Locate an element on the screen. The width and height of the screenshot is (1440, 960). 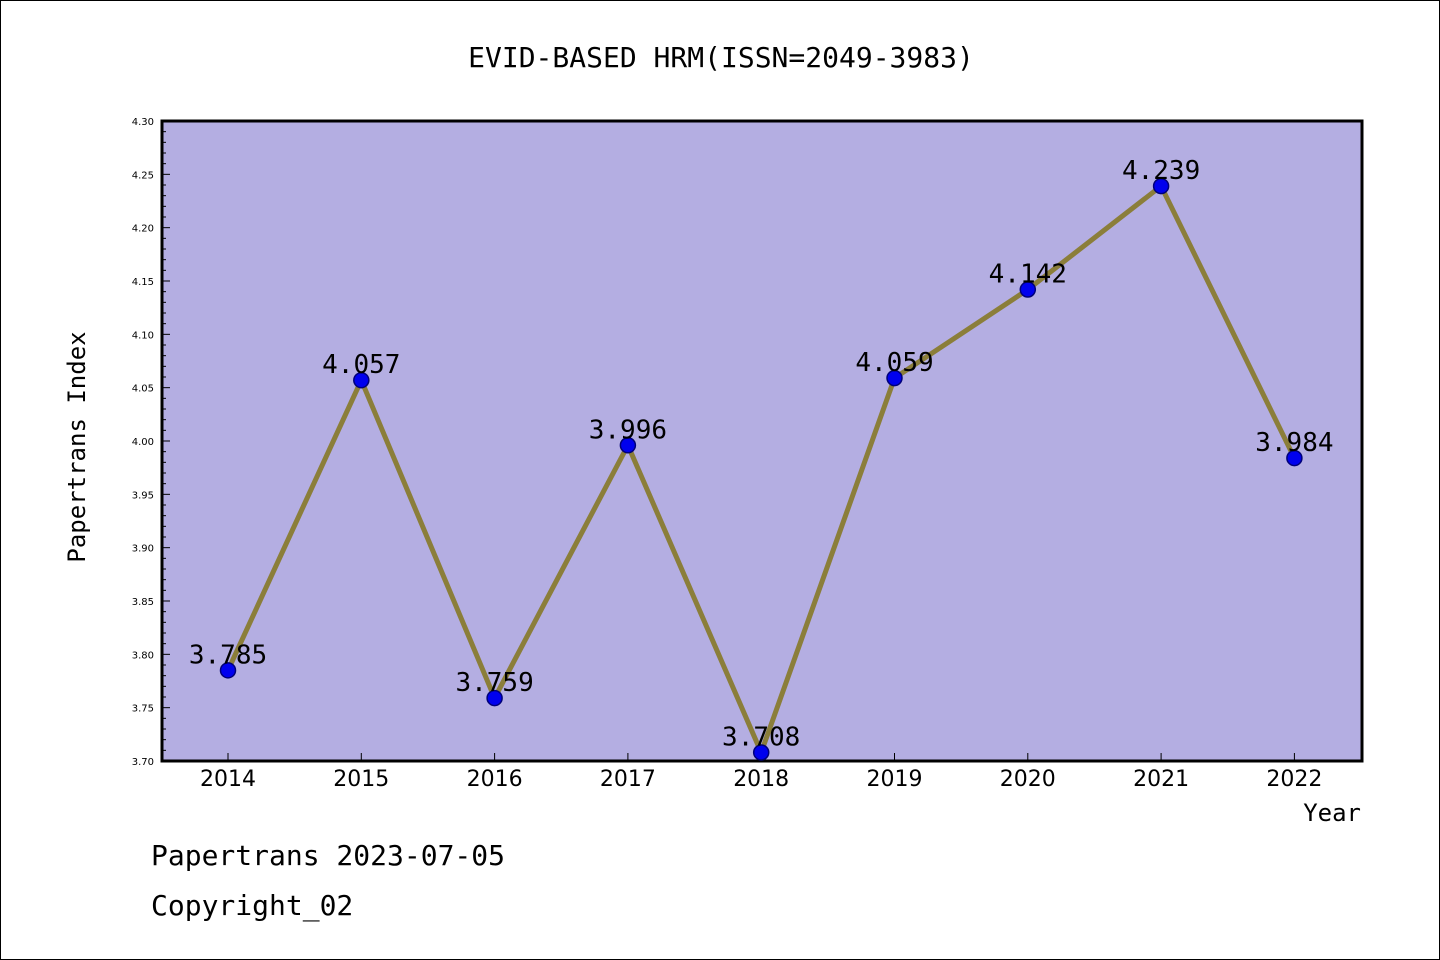
x-tick-label: 2015 is located at coordinates (361, 779).